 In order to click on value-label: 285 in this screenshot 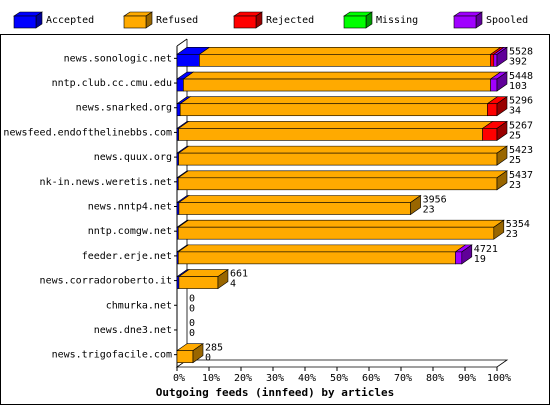, I will do `click(214, 348)`.